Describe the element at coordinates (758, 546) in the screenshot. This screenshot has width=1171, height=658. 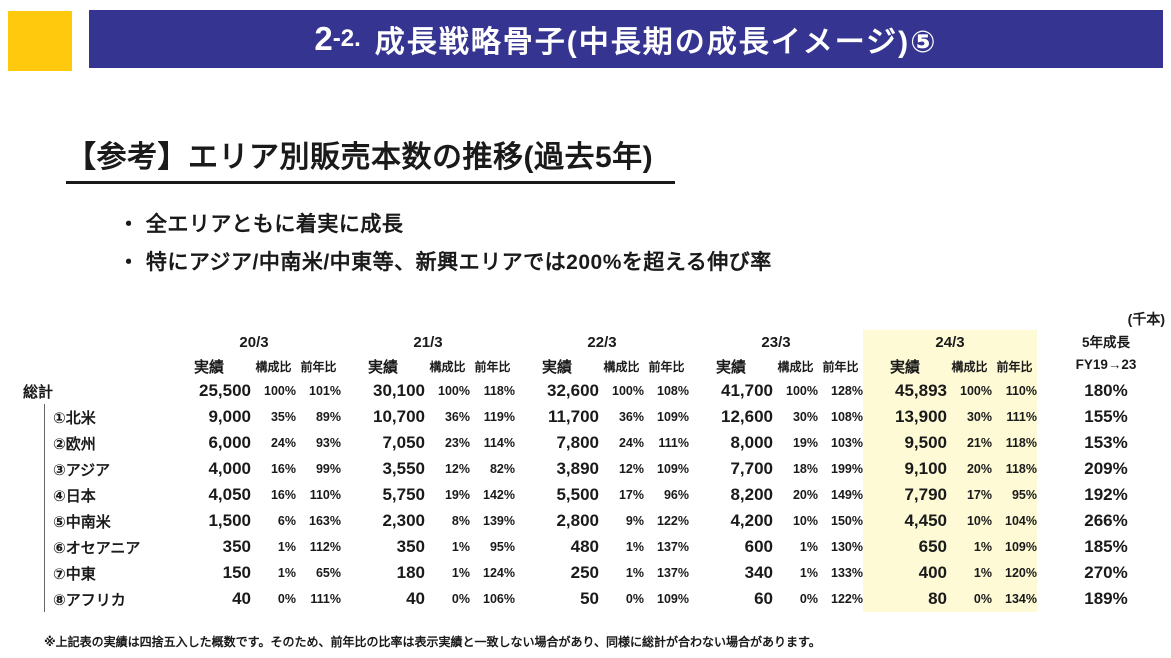
I see `jisseki-value: 600` at that location.